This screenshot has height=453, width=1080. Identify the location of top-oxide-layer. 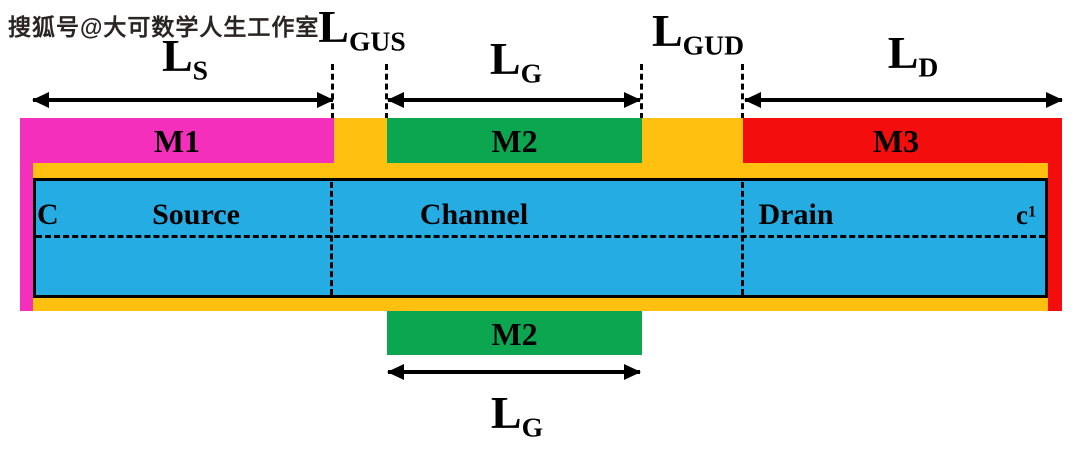
(540, 171).